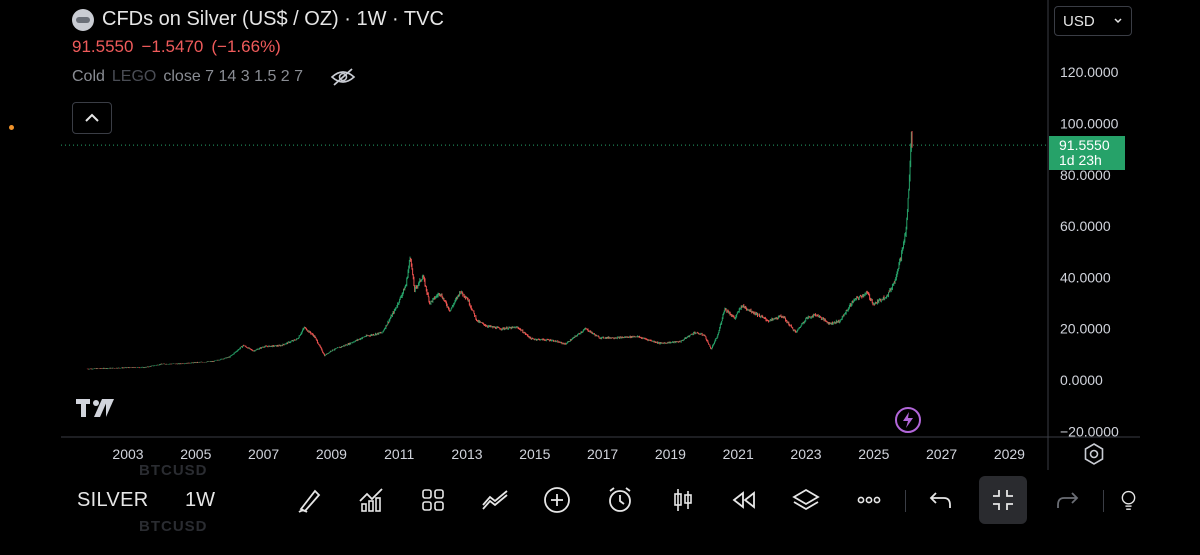 Image resolution: width=1200 pixels, height=555 pixels. I want to click on currency-select: USD, so click(1093, 21).